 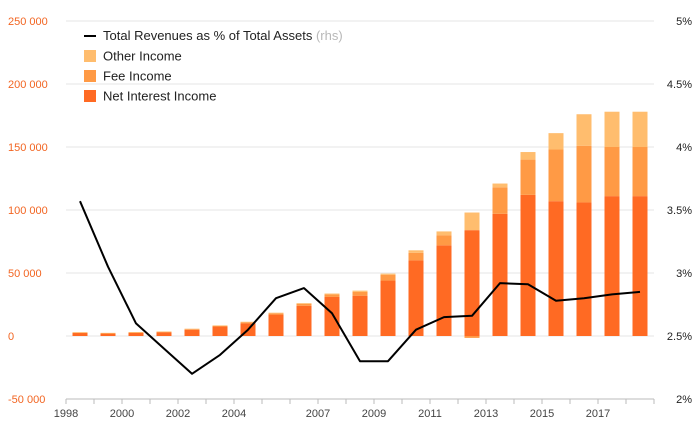 What do you see at coordinates (318, 414) in the screenshot?
I see `x-axis-tick-label: 2007` at bounding box center [318, 414].